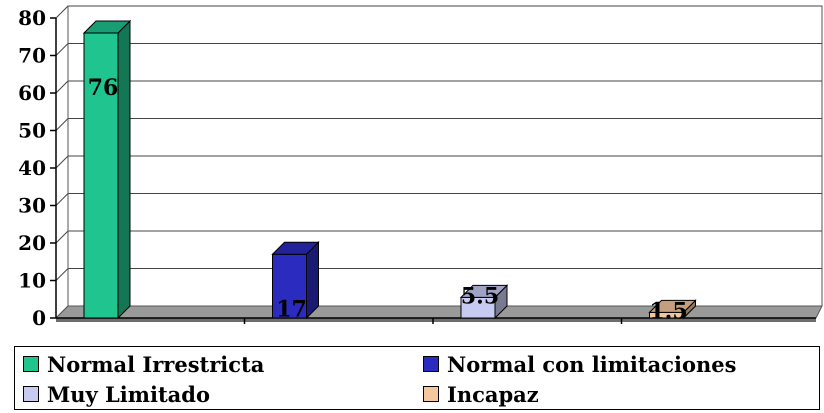 Image resolution: width=824 pixels, height=413 pixels. Describe the element at coordinates (291, 309) in the screenshot. I see `data-label: 17` at that location.